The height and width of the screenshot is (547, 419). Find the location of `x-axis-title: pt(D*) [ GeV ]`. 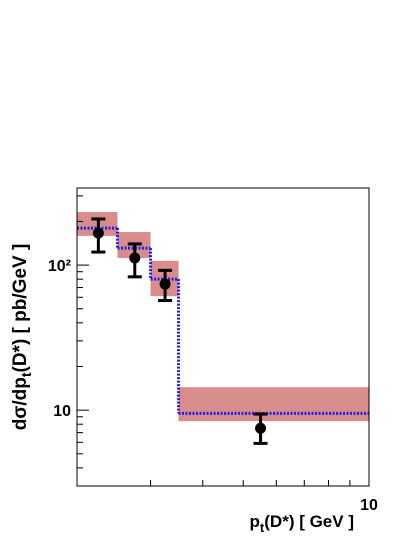

x-axis-title: pt(D*) [ GeV ] is located at coordinates (302, 523).